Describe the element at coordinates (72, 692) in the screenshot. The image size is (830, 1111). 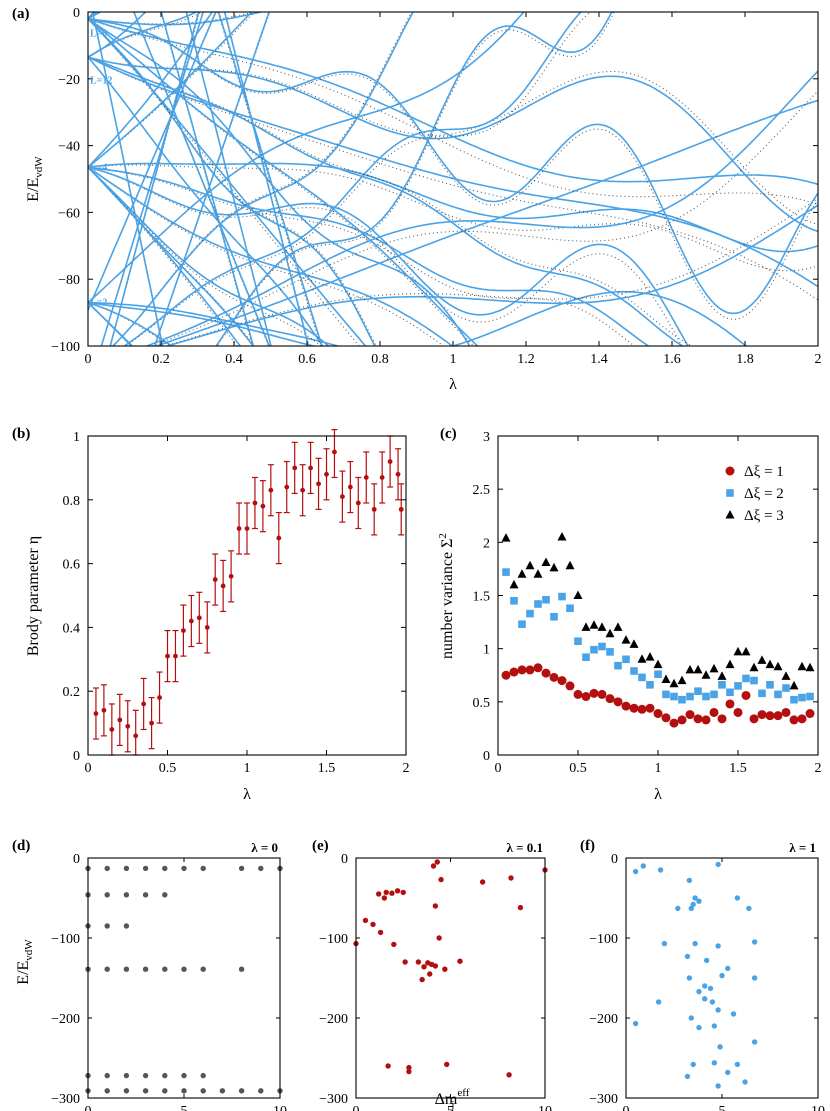
I see `y-tick-label: 0.2` at that location.